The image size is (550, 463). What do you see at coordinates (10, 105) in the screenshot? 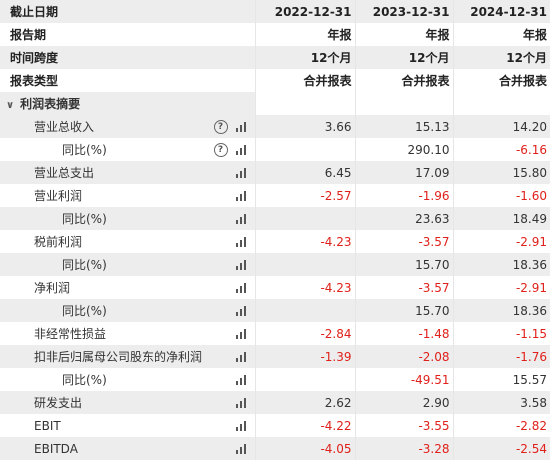
I see `chevron-down-icon: ∨` at bounding box center [10, 105].